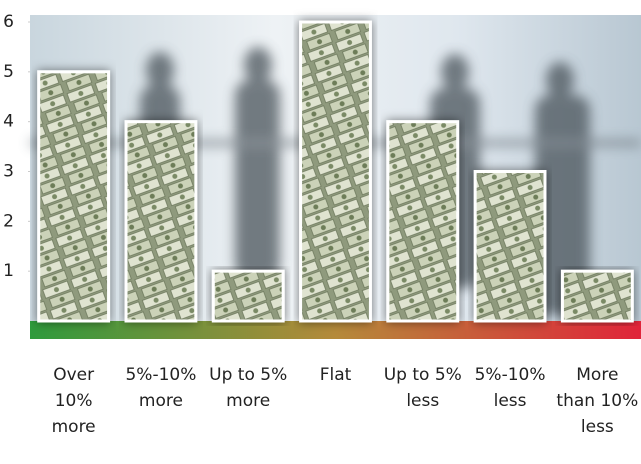 Image resolution: width=641 pixels, height=464 pixels. I want to click on y-tick-label: 1, so click(8, 271).